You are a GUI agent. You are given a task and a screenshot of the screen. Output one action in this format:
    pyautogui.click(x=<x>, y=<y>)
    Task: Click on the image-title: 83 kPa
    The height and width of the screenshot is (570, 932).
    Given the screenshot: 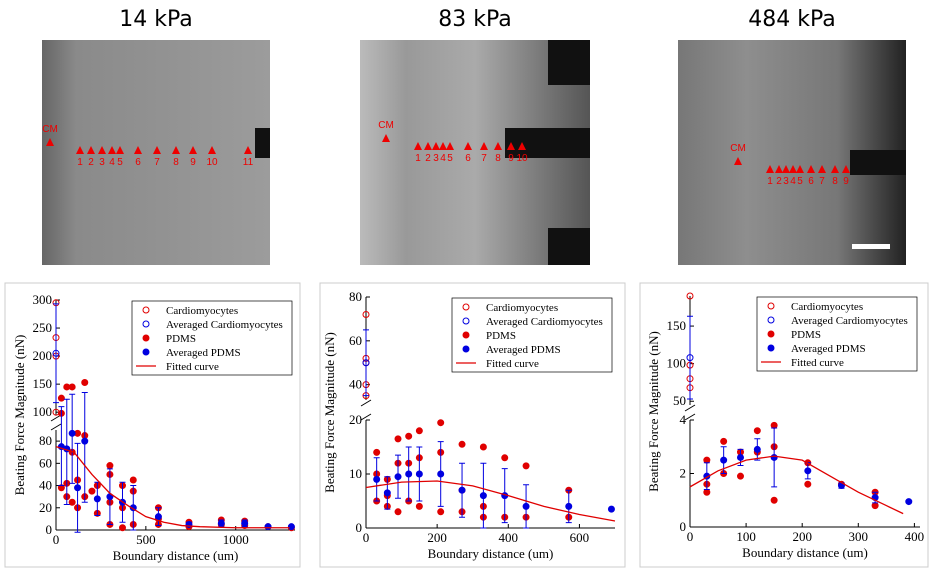 What is the action you would take?
    pyautogui.click(x=475, y=19)
    